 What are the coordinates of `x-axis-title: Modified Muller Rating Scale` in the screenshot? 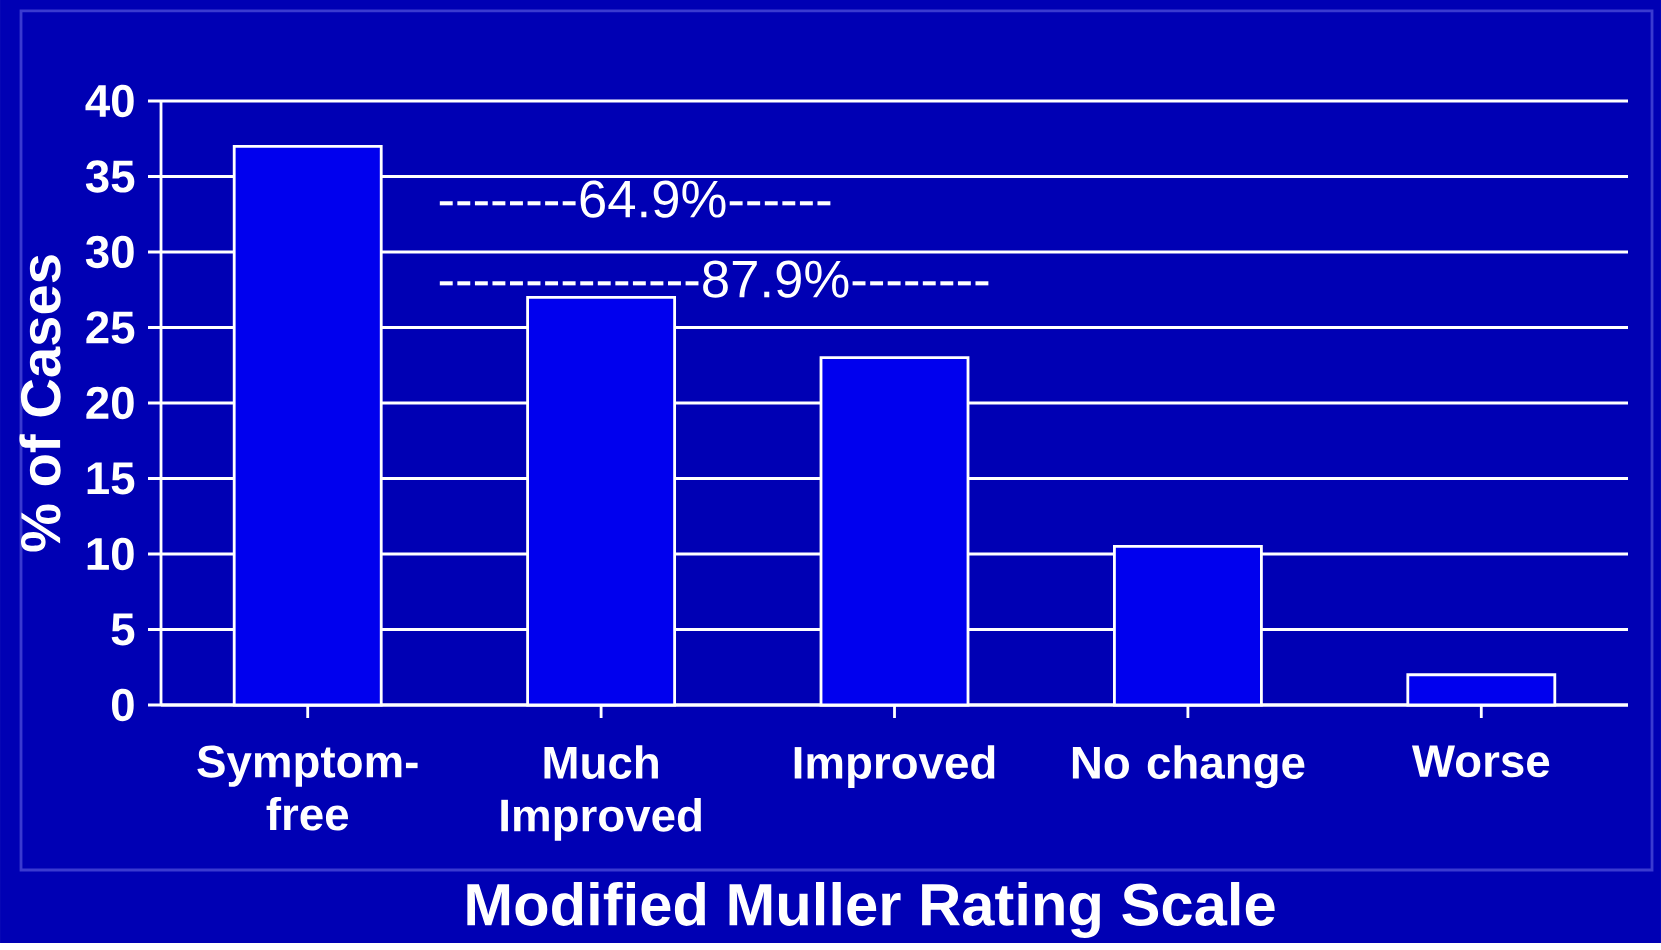 It's located at (871, 910).